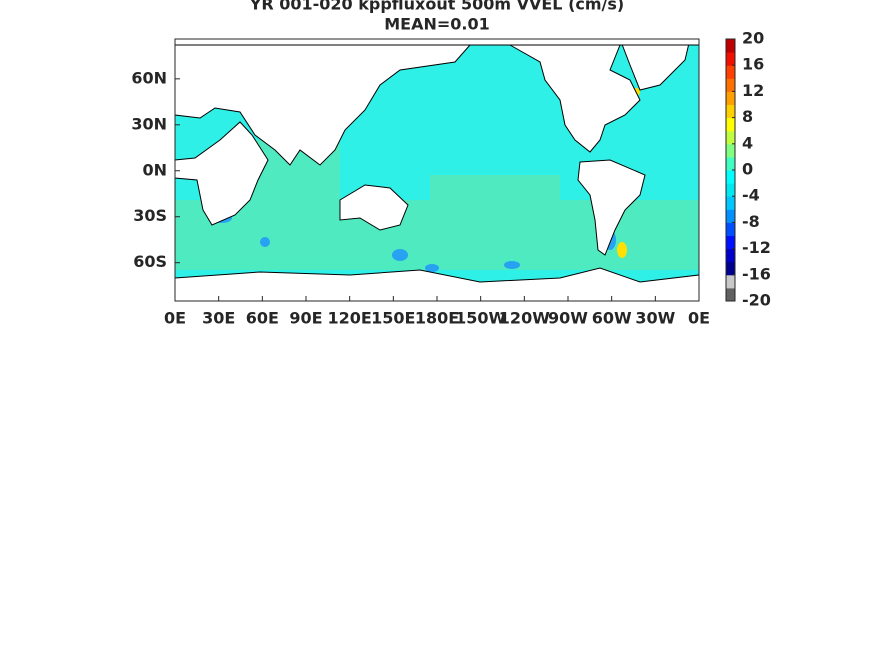  Describe the element at coordinates (753, 64) in the screenshot. I see `colorbar-tick-label: 16` at that location.